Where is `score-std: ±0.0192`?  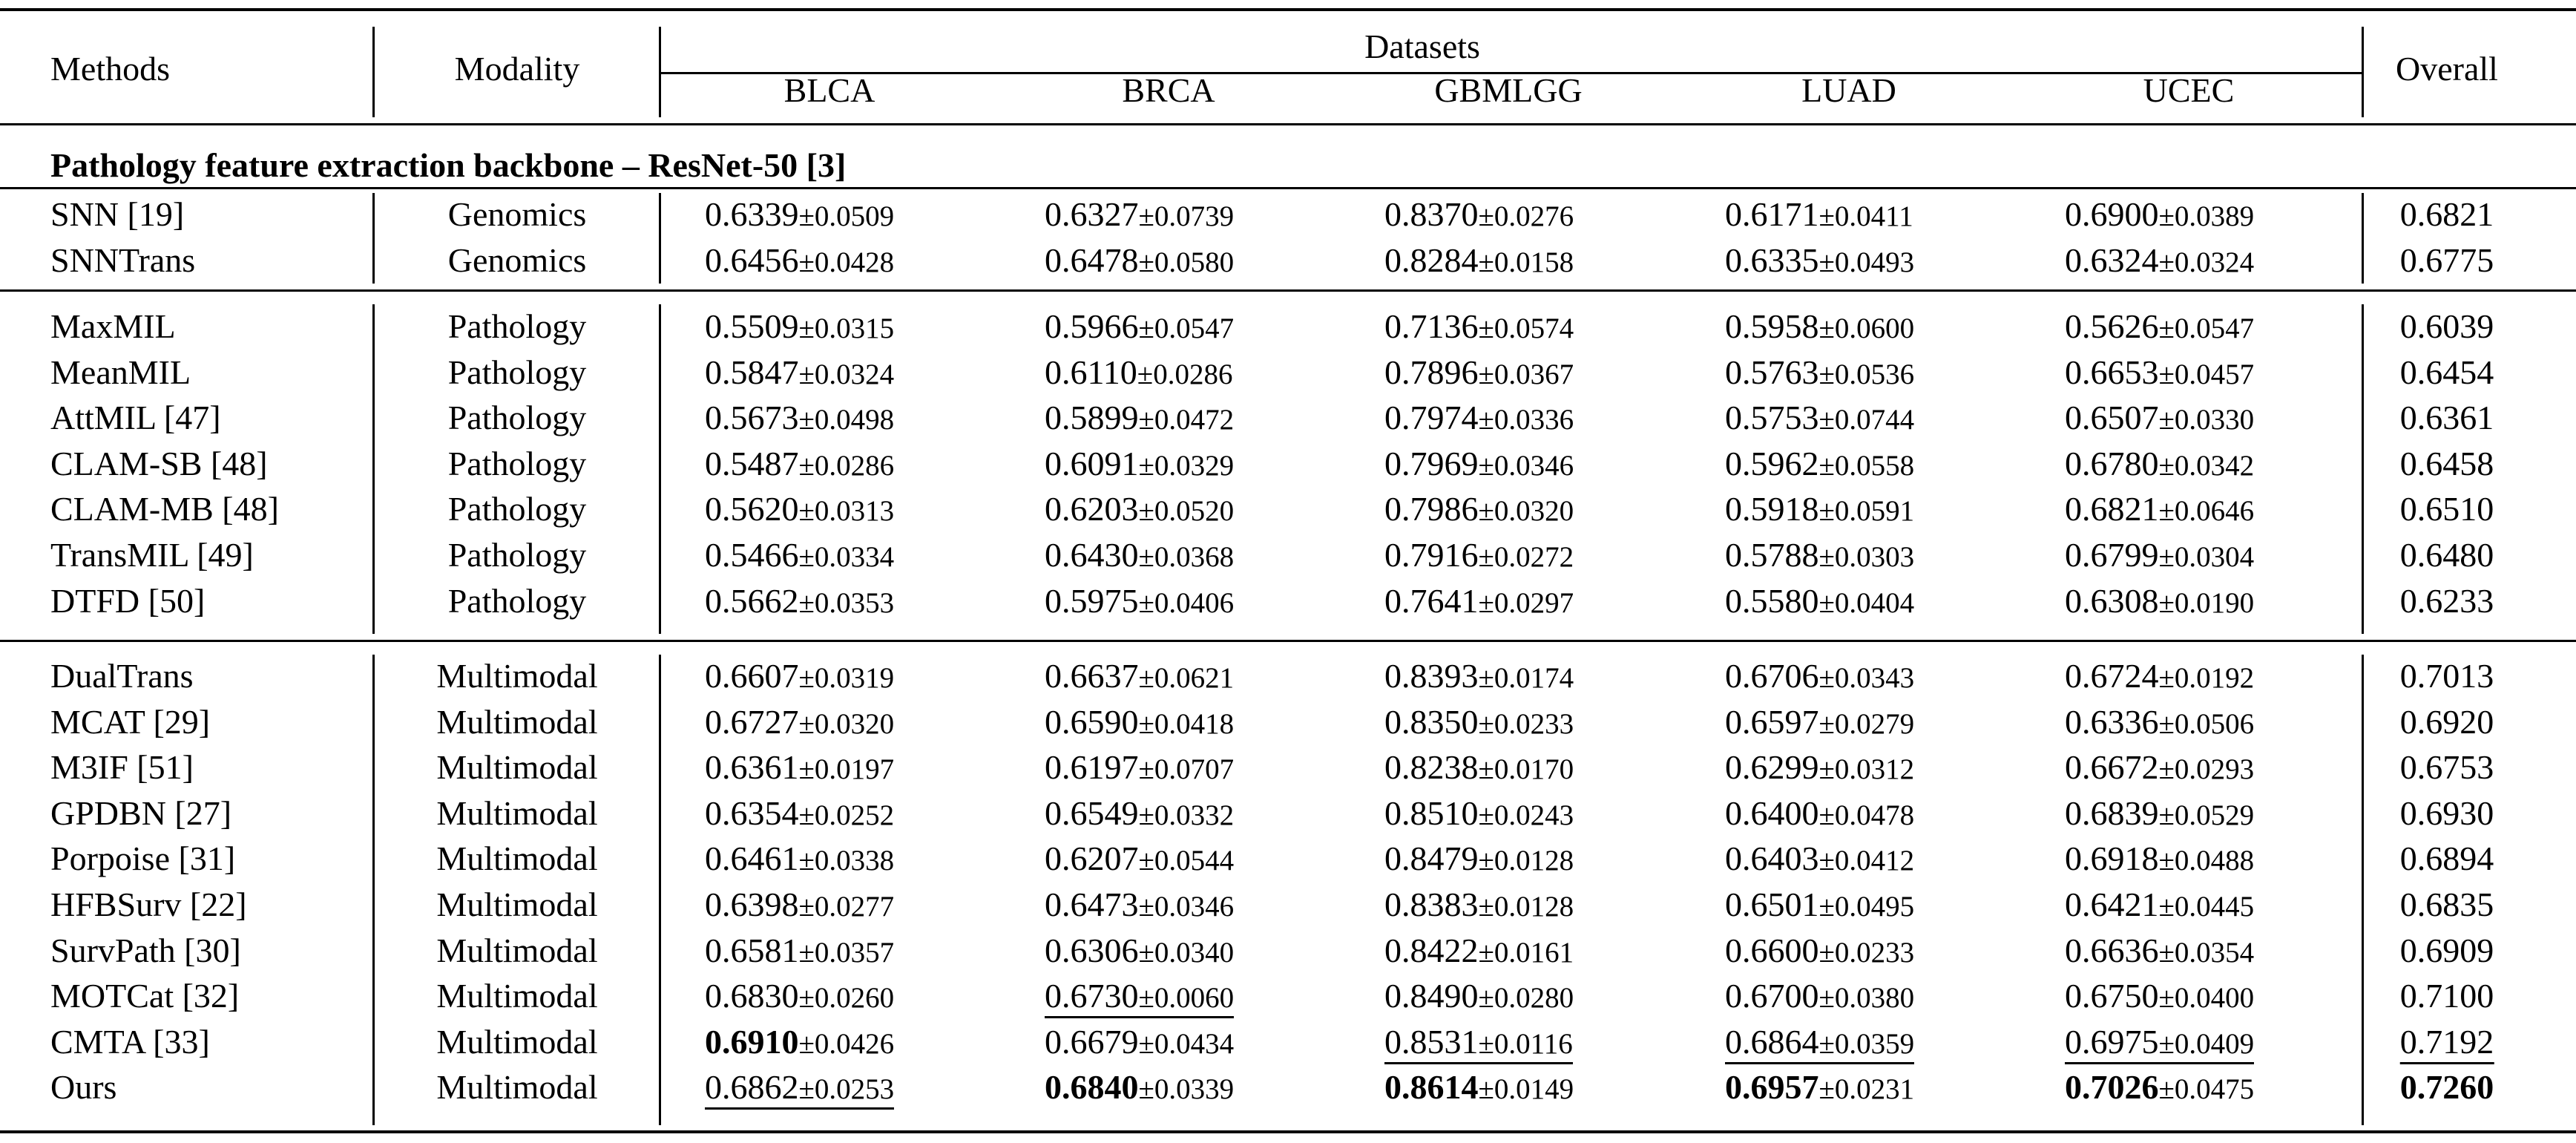 score-std: ±0.0192 is located at coordinates (2206, 678).